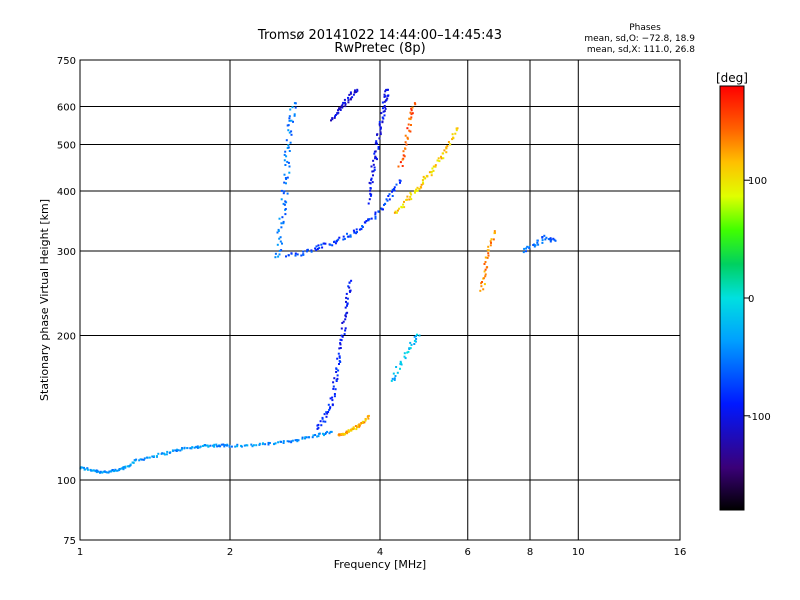 Image resolution: width=800 pixels, height=600 pixels. I want to click on x-tick-label: 1, so click(80, 552).